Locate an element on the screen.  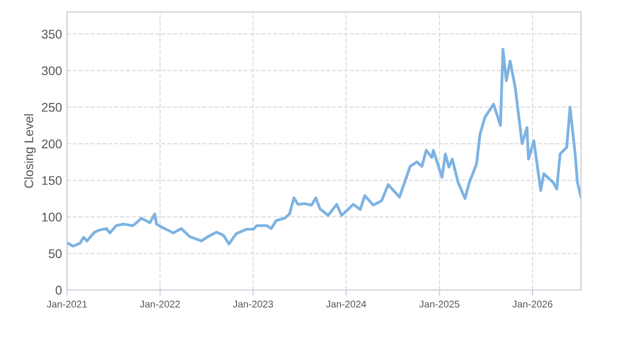
x-tick-label: Jan-2024 is located at coordinates (346, 304).